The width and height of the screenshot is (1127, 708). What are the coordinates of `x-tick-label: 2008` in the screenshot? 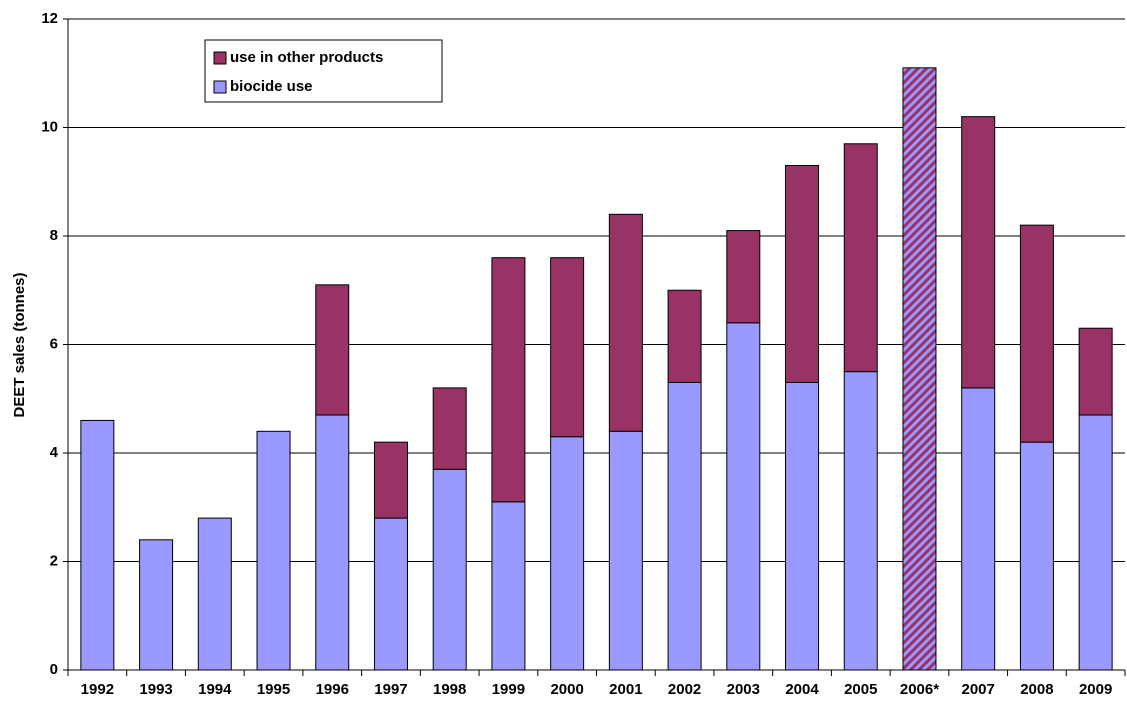 It's located at (1036, 689).